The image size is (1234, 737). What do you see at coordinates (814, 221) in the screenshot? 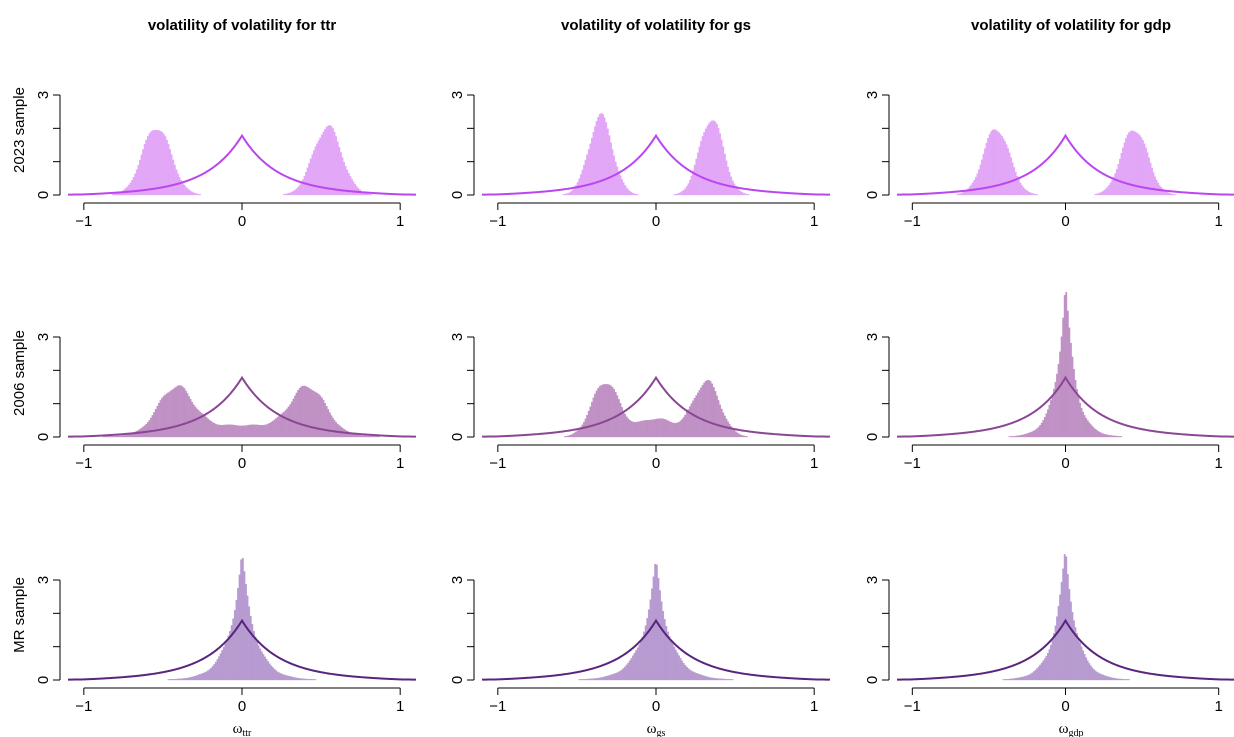
I see `x-tick-label: 1` at bounding box center [814, 221].